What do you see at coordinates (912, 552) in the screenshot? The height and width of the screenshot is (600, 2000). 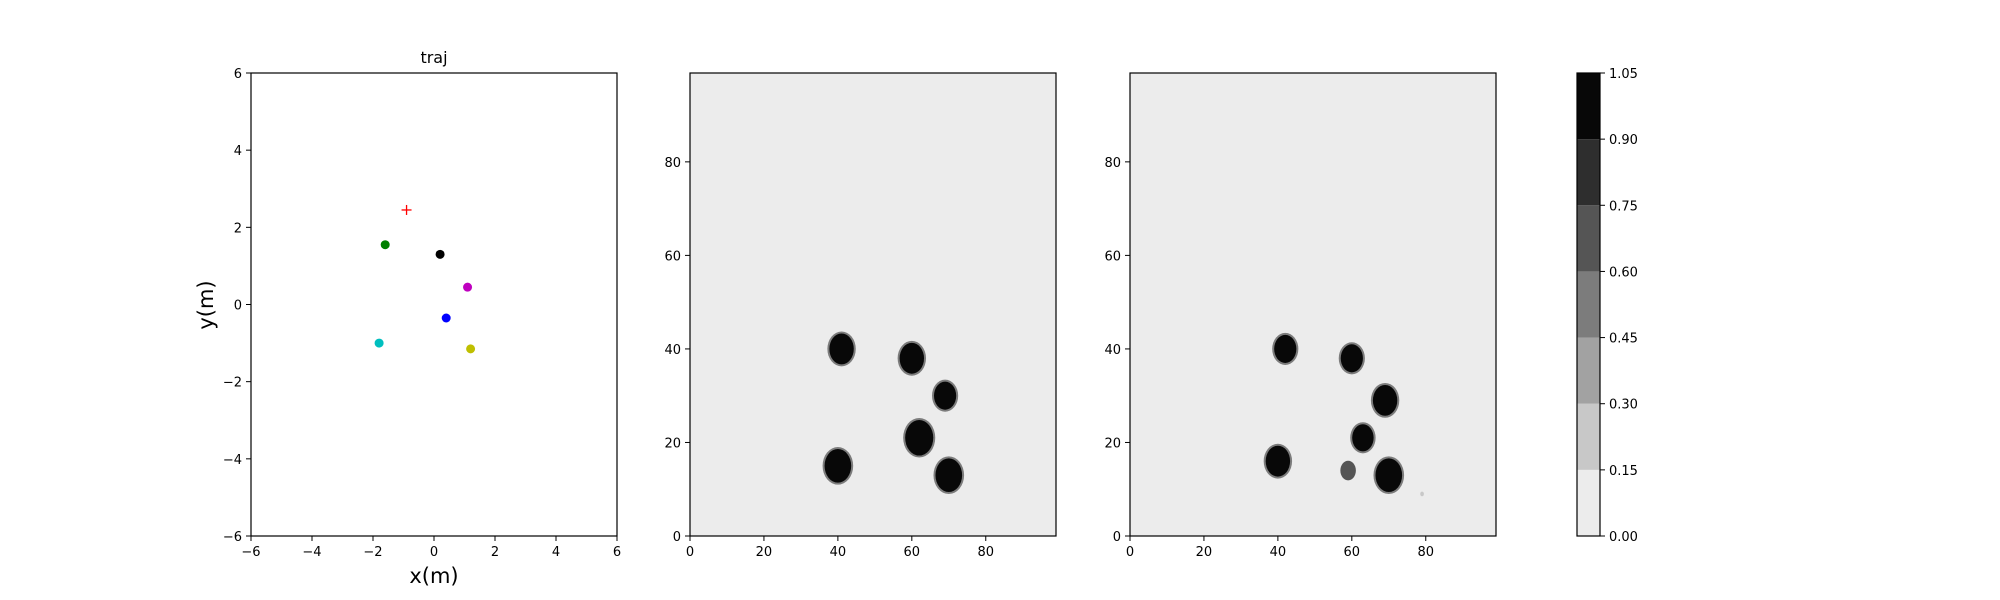 I see `occupancy-x-tick-label: 60` at bounding box center [912, 552].